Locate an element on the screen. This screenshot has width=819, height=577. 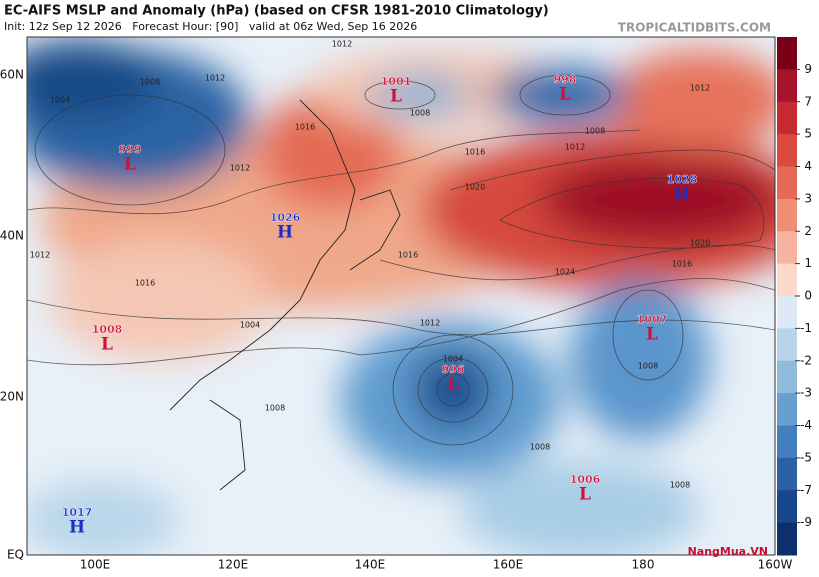
center-value: 1017 is located at coordinates (77, 512).